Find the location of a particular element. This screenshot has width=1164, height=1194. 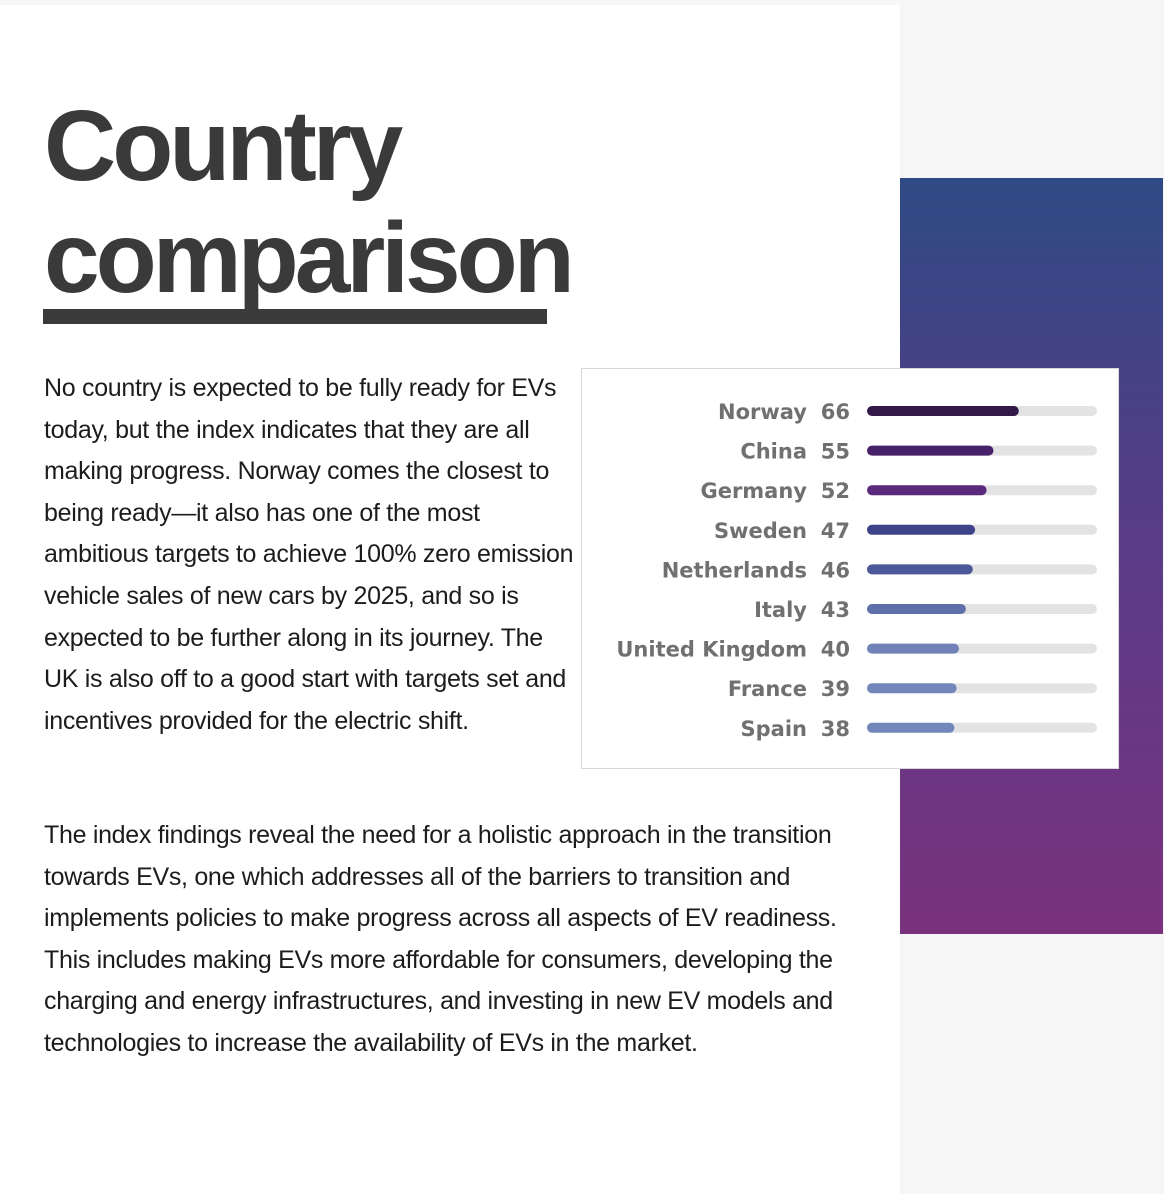

bar-germany is located at coordinates (927, 490).